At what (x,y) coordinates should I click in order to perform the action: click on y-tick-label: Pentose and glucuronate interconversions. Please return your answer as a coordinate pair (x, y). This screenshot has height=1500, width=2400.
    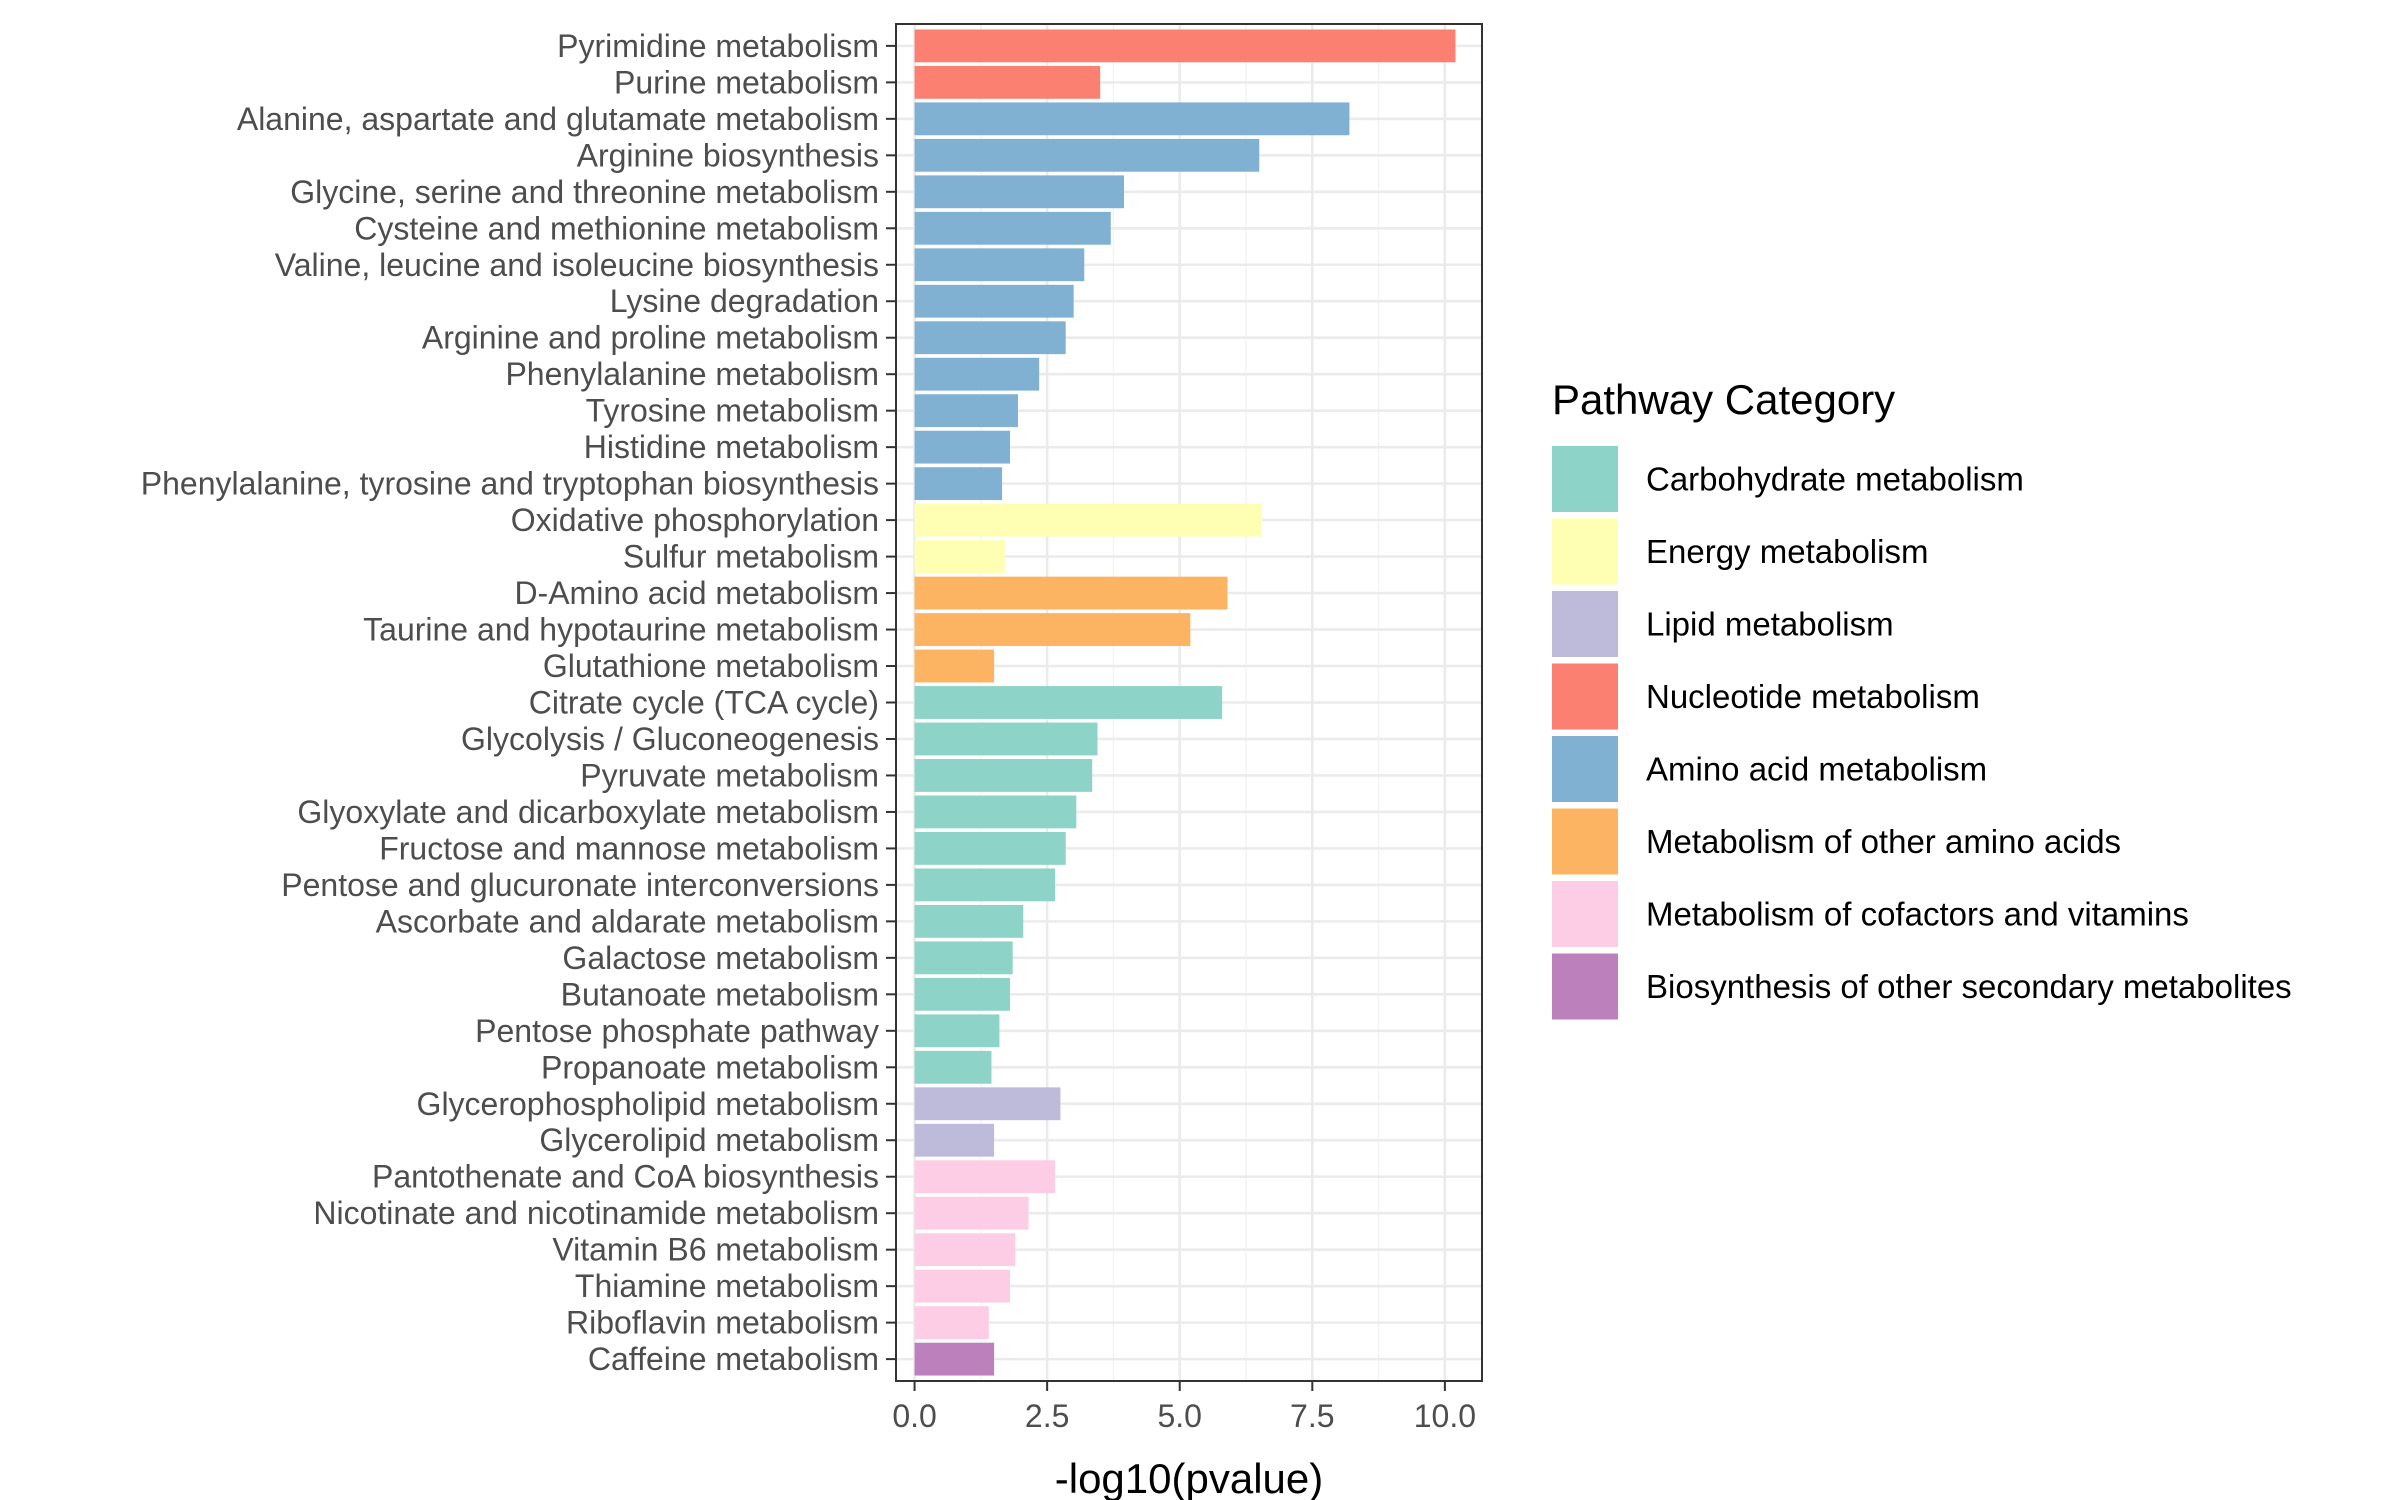
    Looking at the image, I should click on (580, 885).